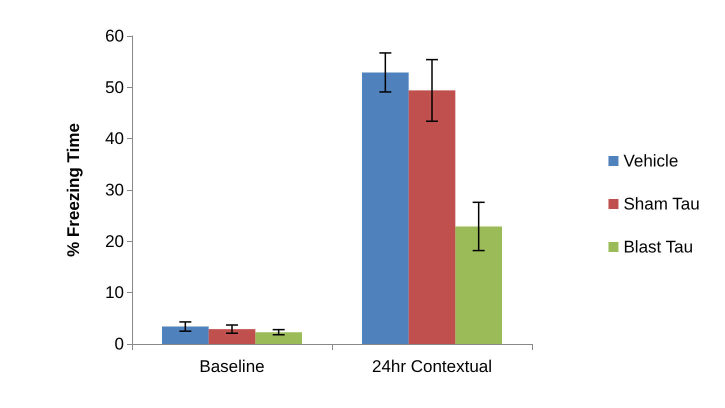 This screenshot has width=725, height=408. Describe the element at coordinates (73, 190) in the screenshot. I see `y-axis-title: % Freezing Time` at that location.